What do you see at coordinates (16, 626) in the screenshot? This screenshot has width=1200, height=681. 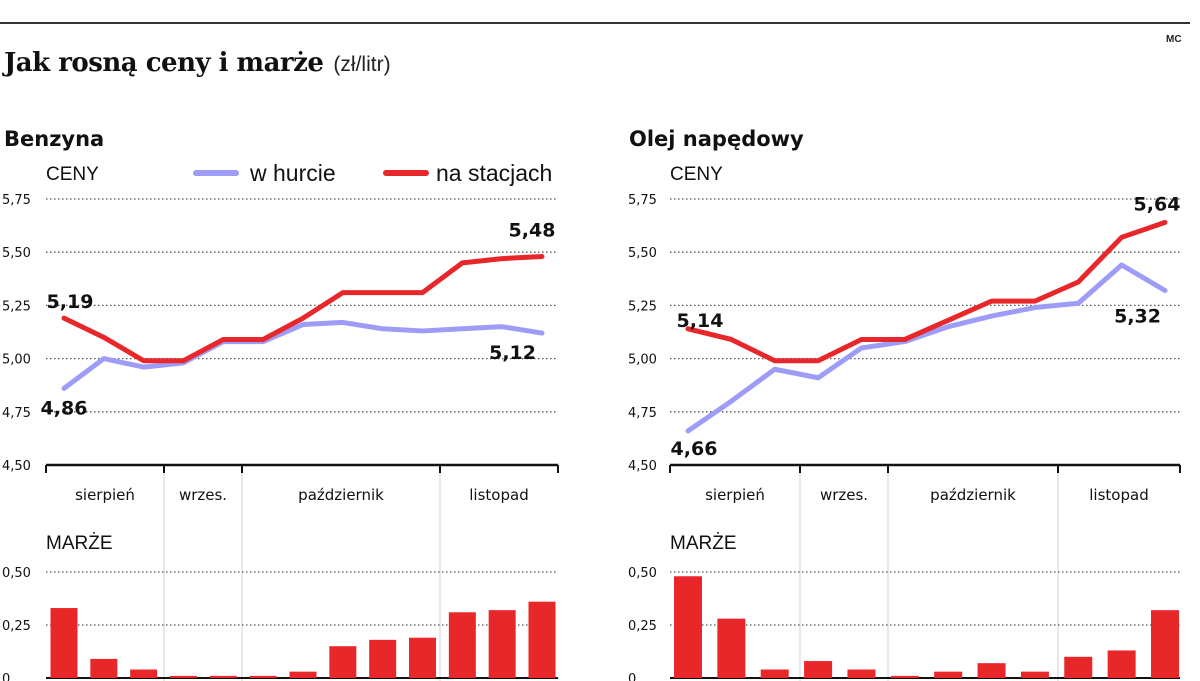 I see `margin-tick-label-benzyna: 0,25` at bounding box center [16, 626].